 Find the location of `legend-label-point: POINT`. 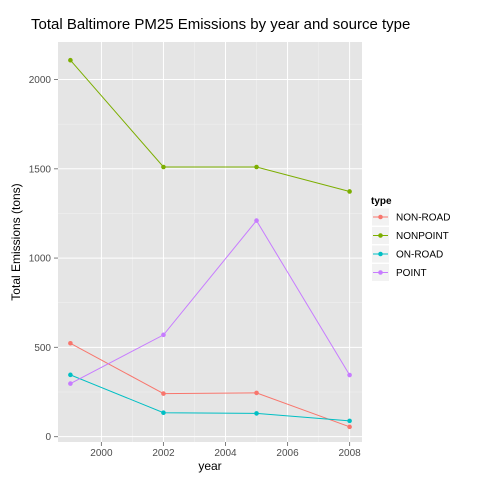

legend-label-point: POINT is located at coordinates (411, 273).